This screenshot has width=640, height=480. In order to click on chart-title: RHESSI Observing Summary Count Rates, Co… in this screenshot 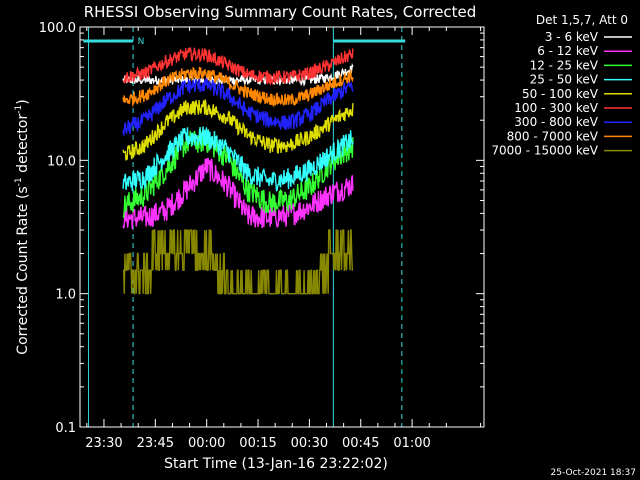, I will do `click(280, 12)`.